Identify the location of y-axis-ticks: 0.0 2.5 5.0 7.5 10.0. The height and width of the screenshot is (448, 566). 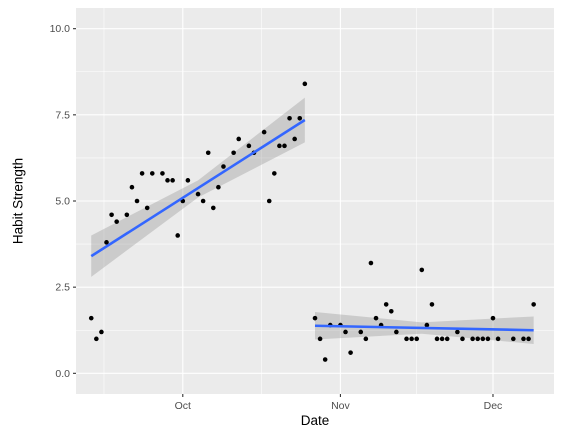
(63, 201).